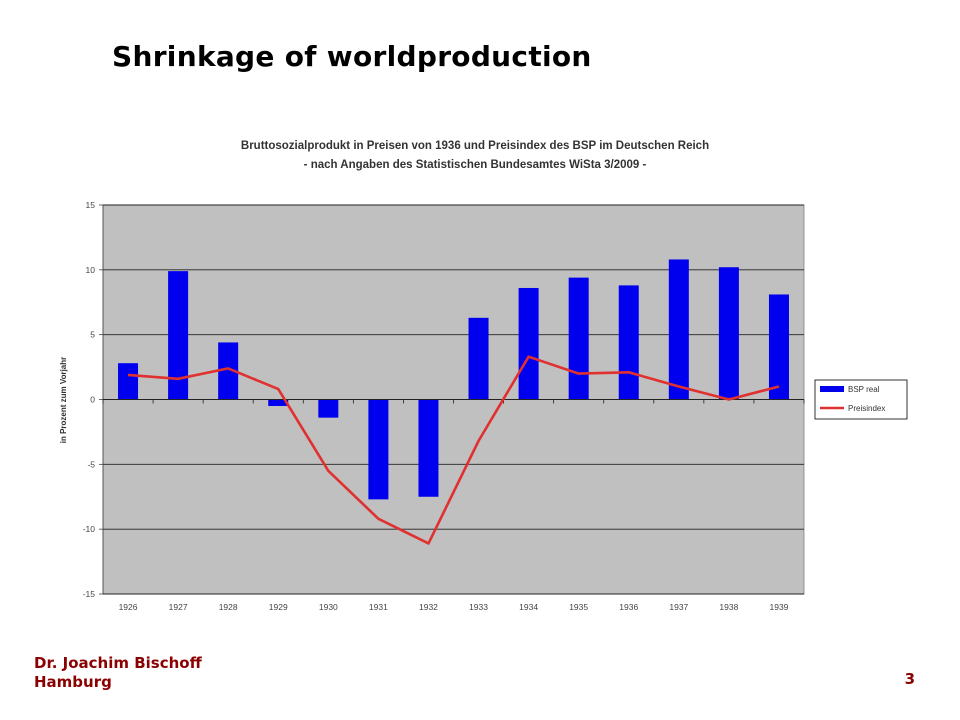 This screenshot has width=960, height=720. What do you see at coordinates (478, 358) in the screenshot?
I see `bar-1933` at bounding box center [478, 358].